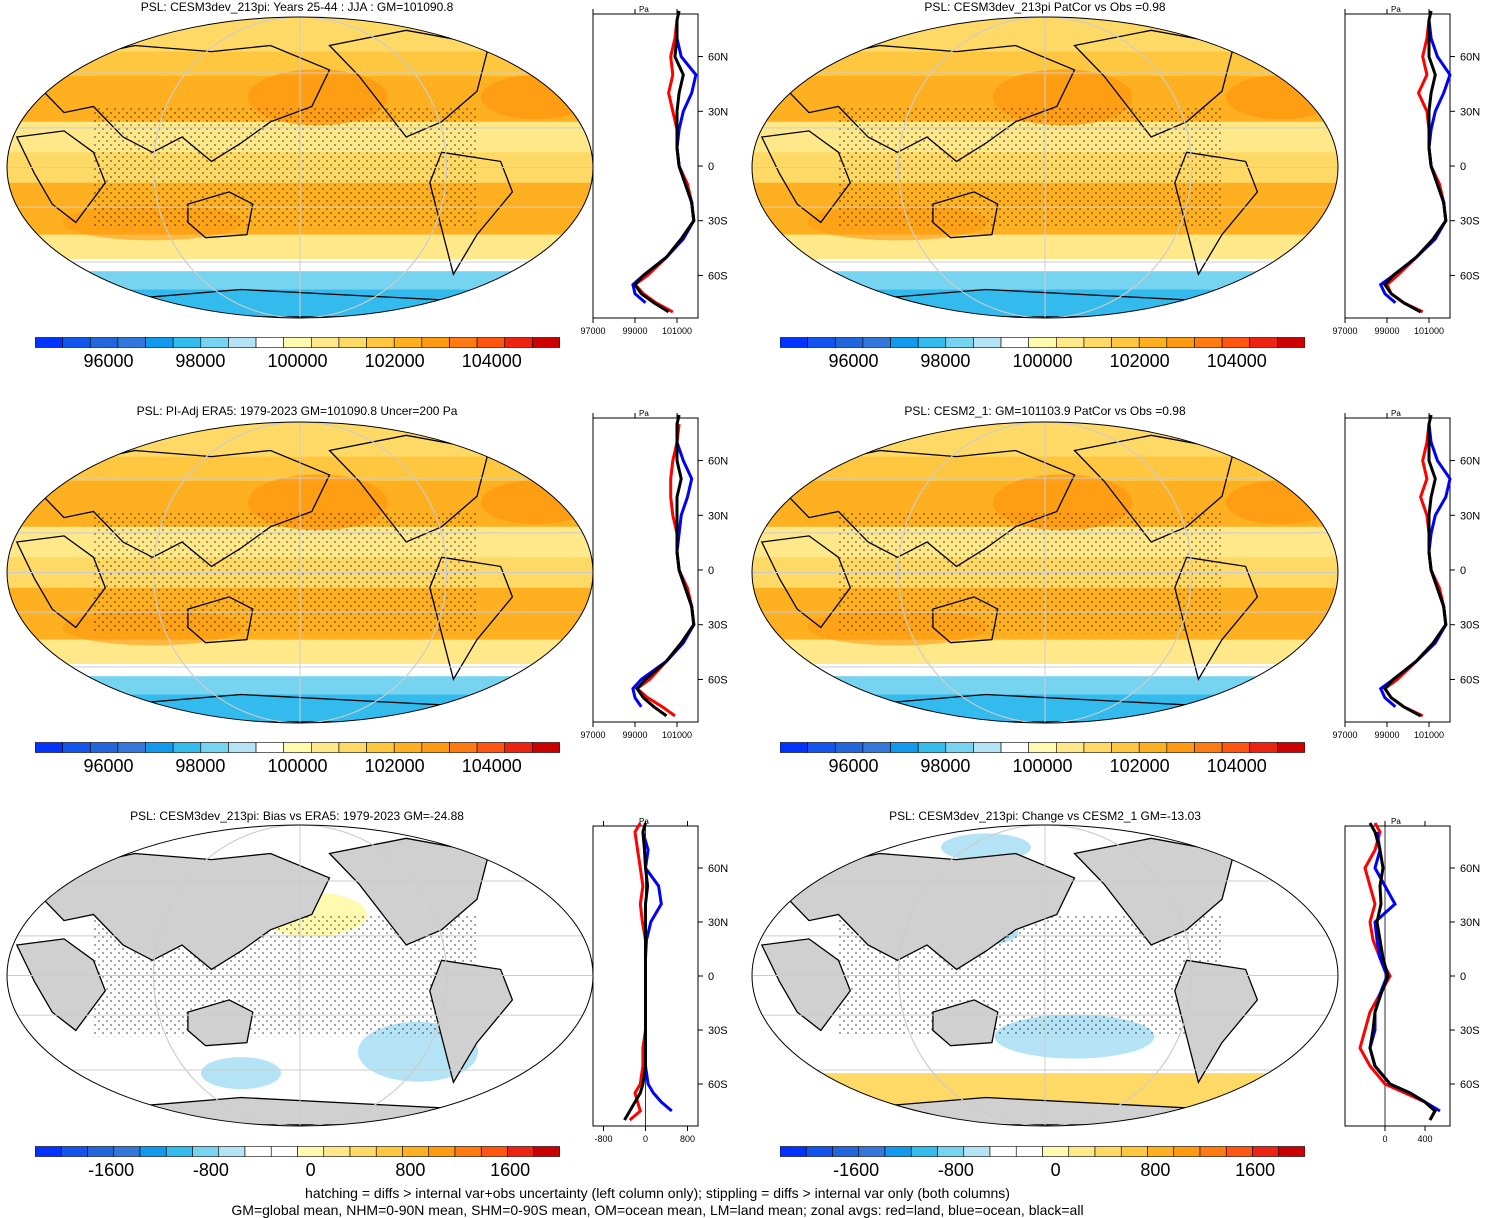  I want to click on colorbar-tick-label: 102000, so click(1139, 766).